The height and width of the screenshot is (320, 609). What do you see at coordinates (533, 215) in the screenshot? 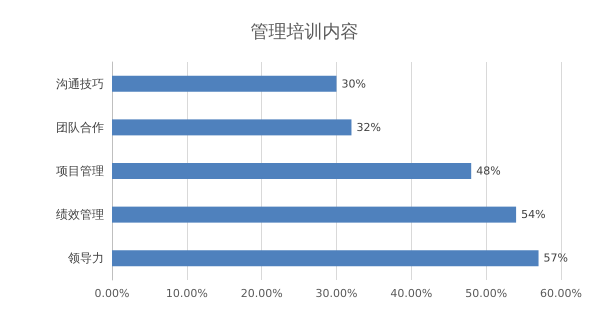
I see `data-label: 54%` at bounding box center [533, 215].